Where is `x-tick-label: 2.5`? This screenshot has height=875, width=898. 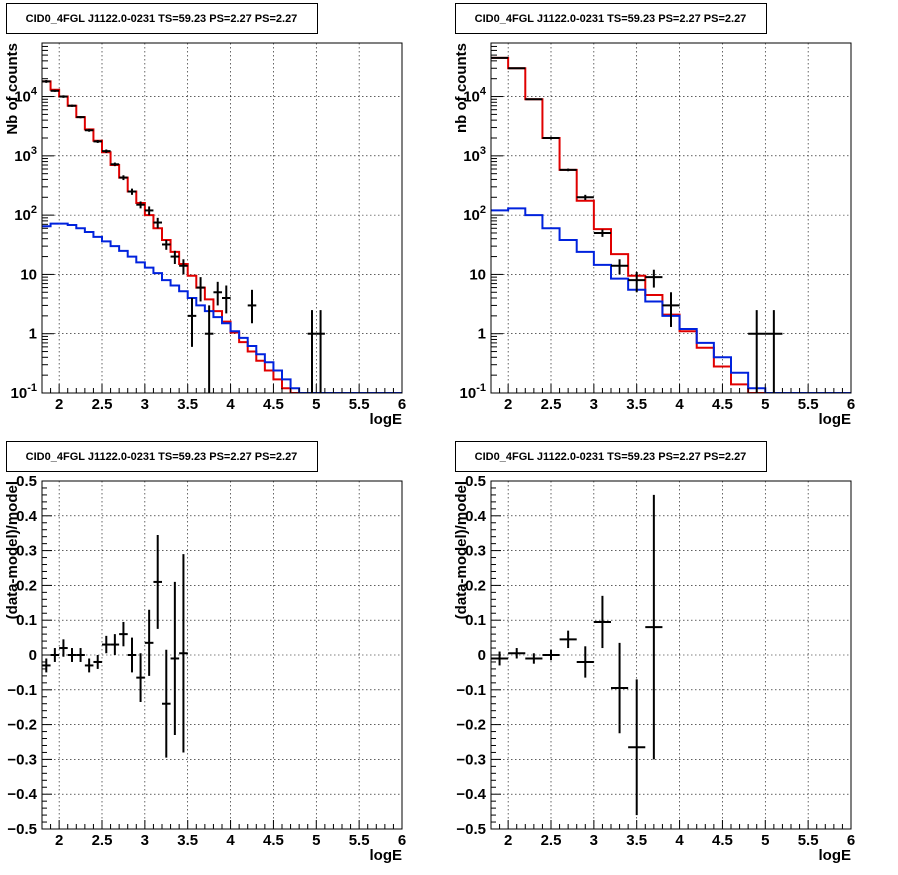
x-tick-label: 2.5 is located at coordinates (102, 404).